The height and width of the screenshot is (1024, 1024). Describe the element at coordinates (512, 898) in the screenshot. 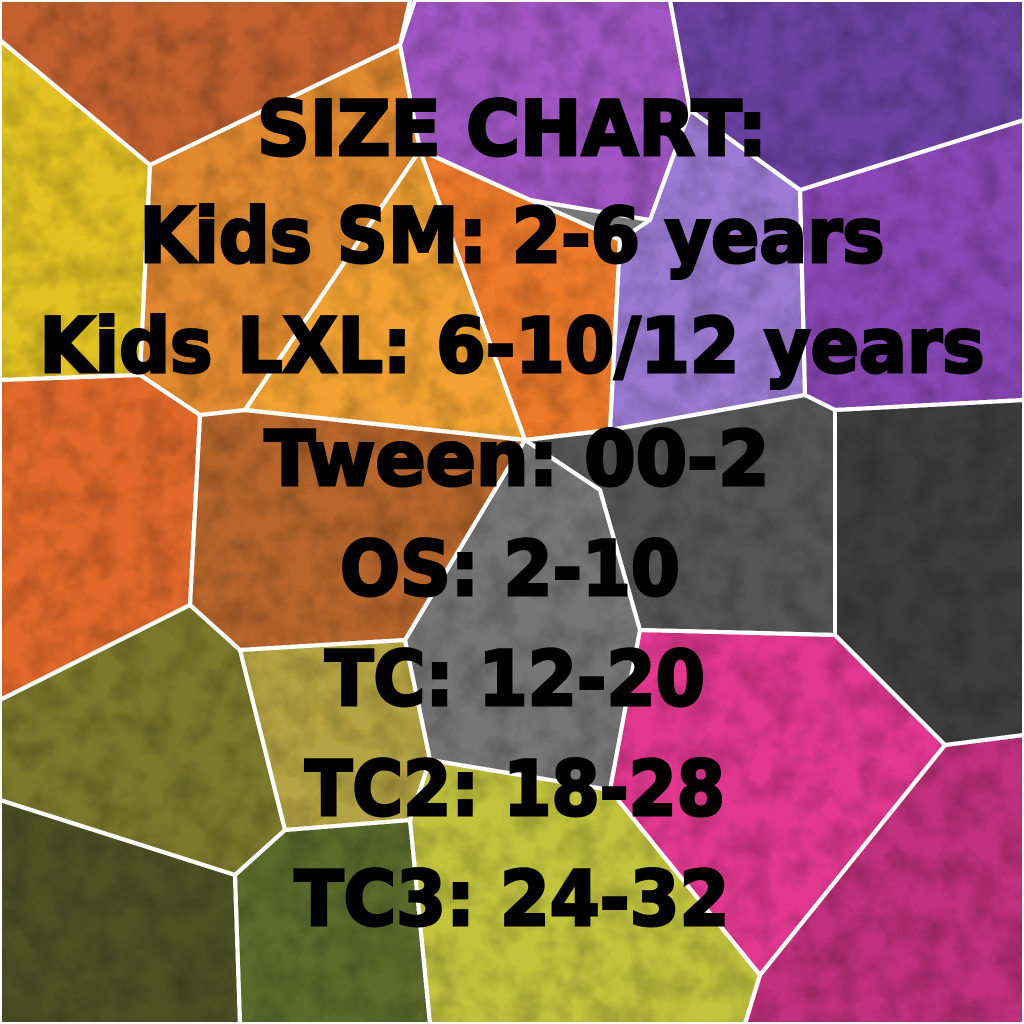

I see `size-line-tc3: TC3: 24-32` at that location.